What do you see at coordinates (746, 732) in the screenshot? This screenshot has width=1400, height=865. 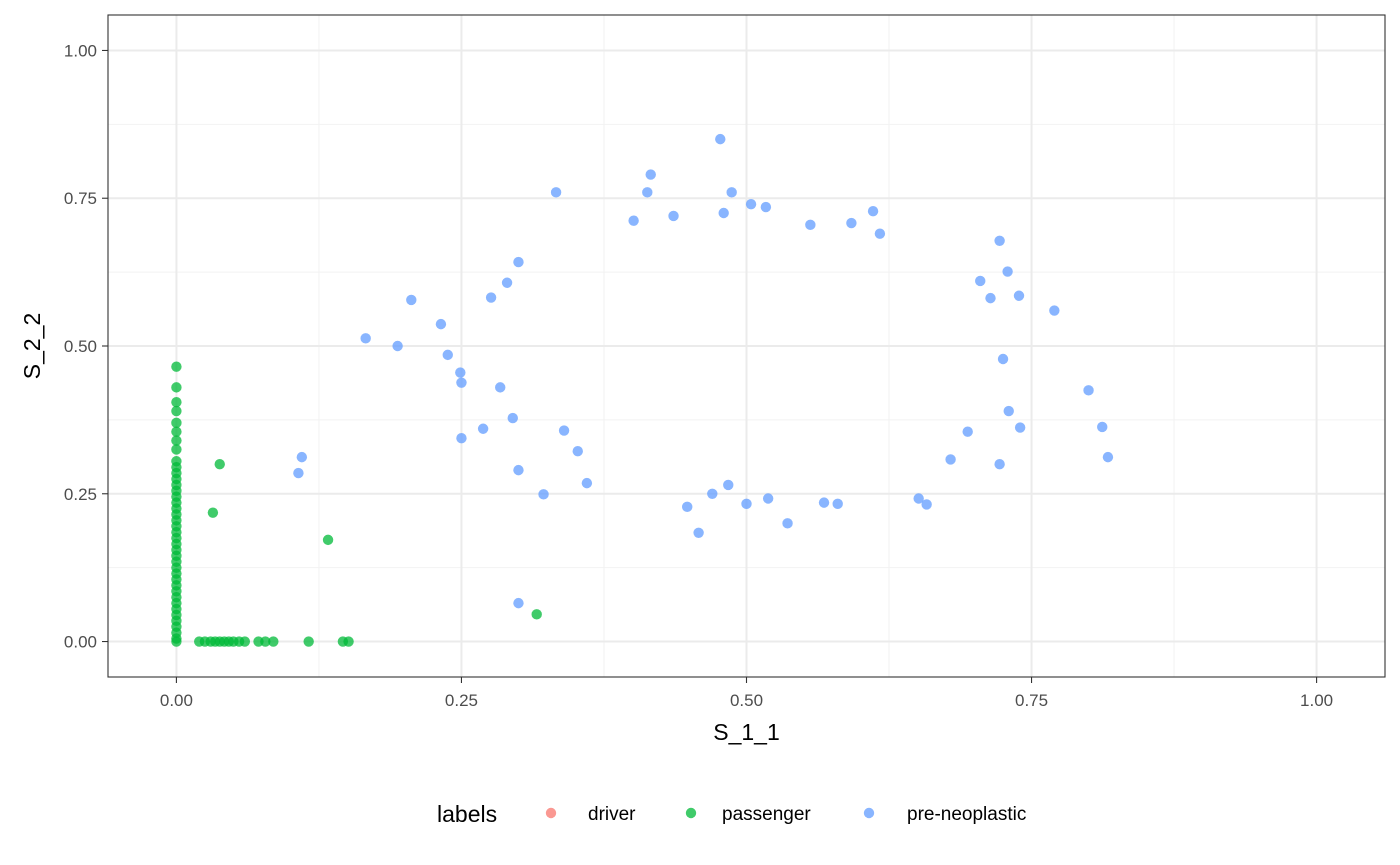 I see `x-axis-title: S_1_1` at bounding box center [746, 732].